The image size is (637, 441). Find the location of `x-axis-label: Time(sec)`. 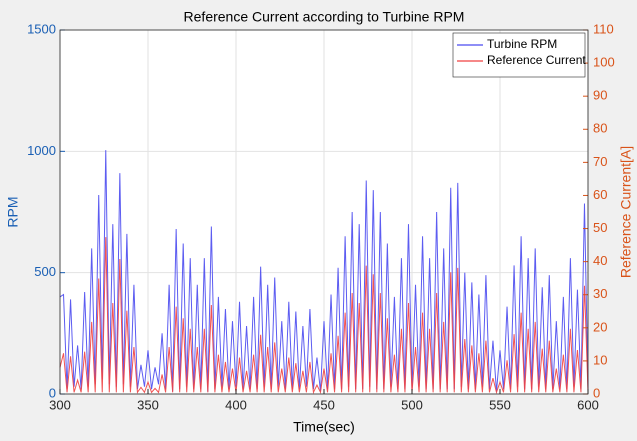

x-axis-label: Time(sec) is located at coordinates (324, 427).